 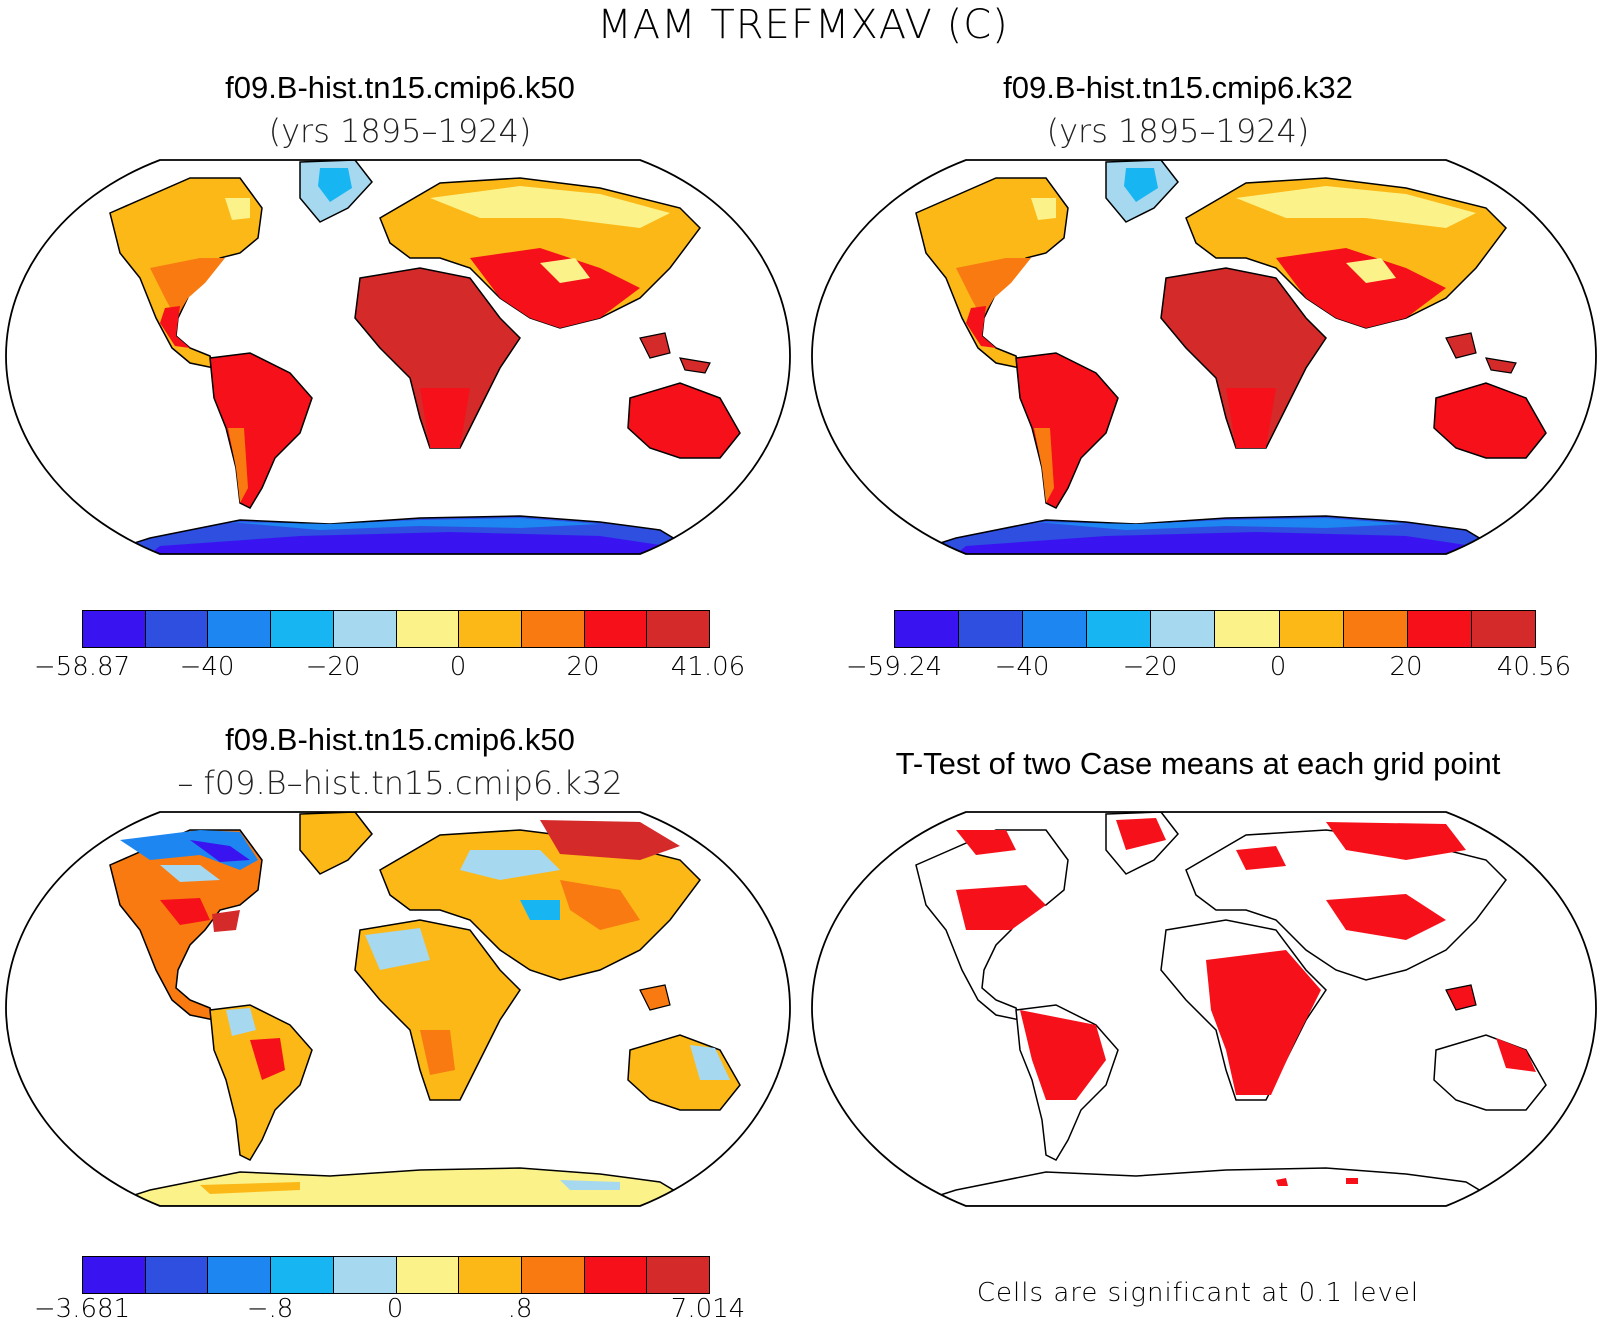 I want to click on greenland-region, so click(x=336, y=843).